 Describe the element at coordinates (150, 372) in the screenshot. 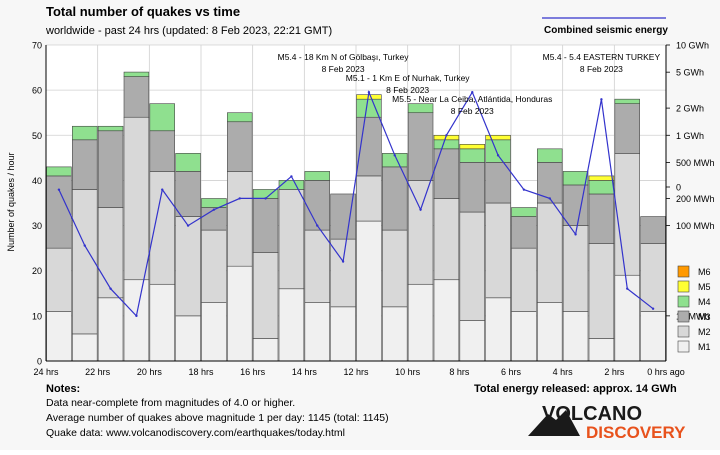

I see `x-tick-label: 20 hrs` at that location.